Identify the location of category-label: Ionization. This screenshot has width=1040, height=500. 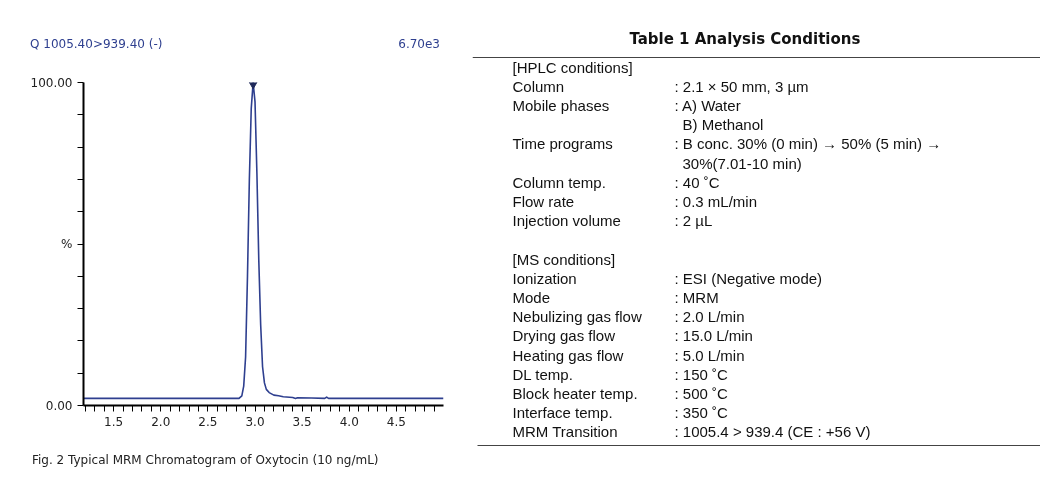
(544, 278).